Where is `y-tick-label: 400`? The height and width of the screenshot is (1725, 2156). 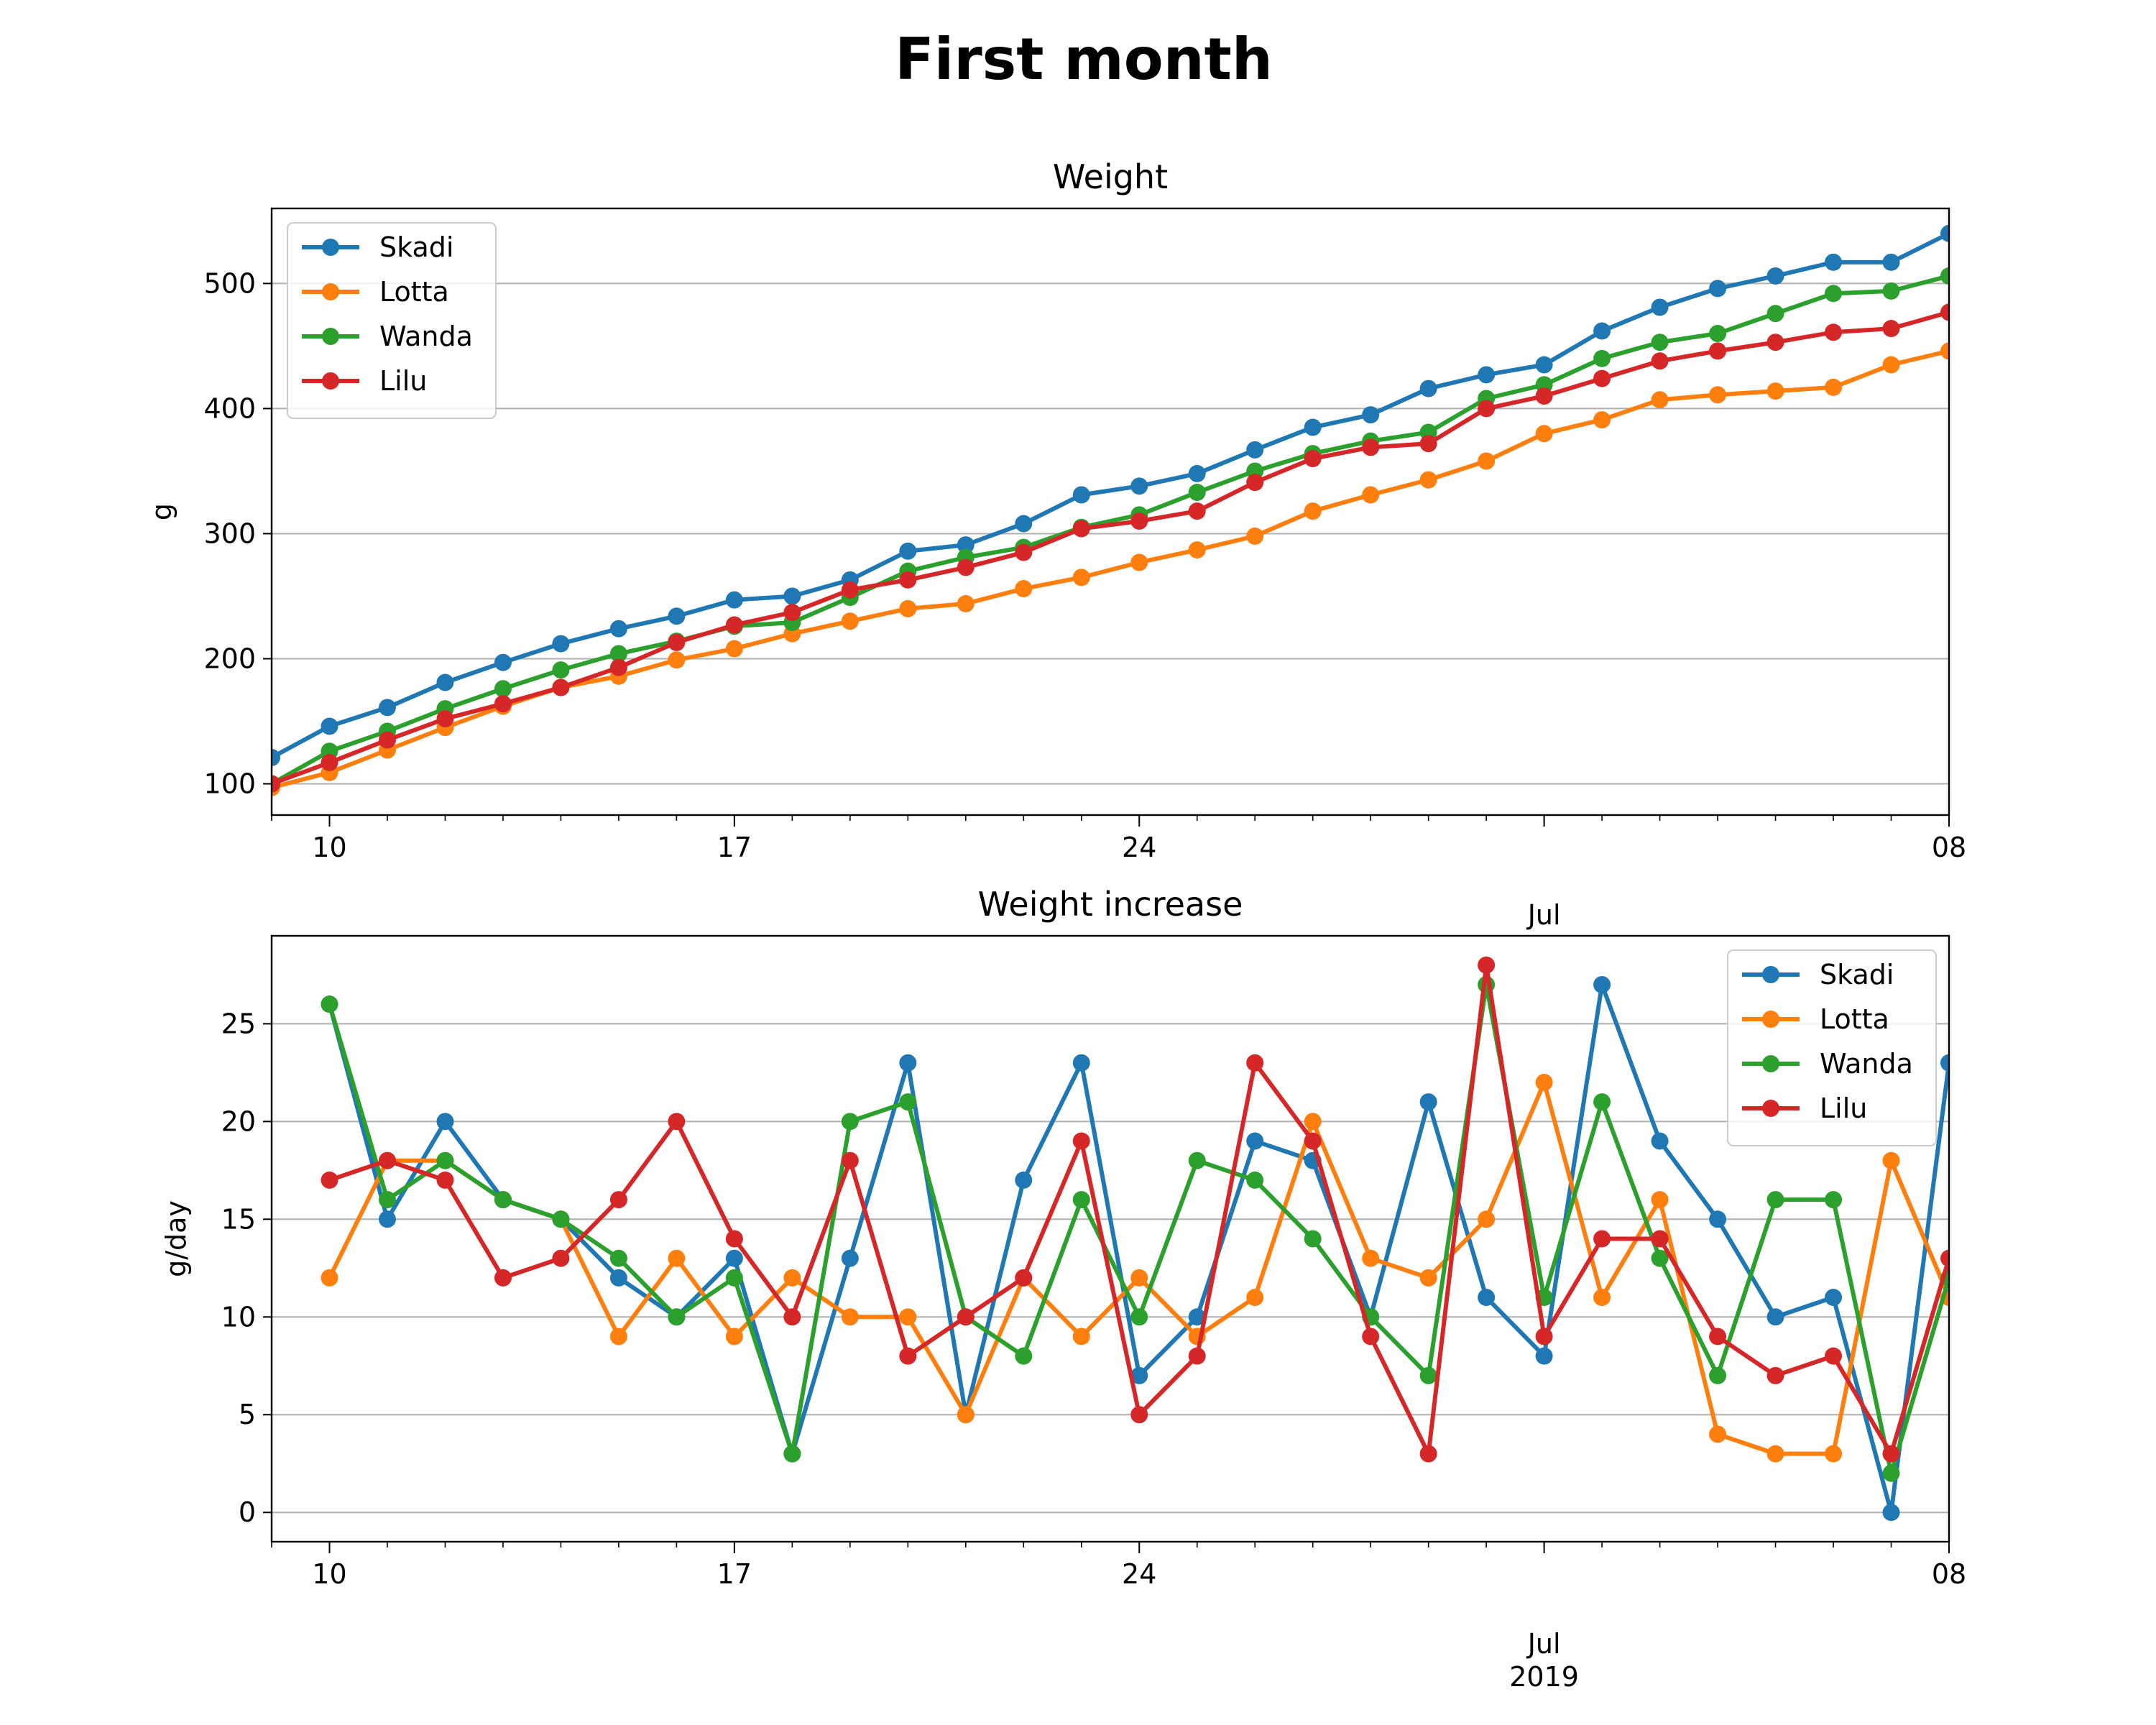
y-tick-label: 400 is located at coordinates (229, 408).